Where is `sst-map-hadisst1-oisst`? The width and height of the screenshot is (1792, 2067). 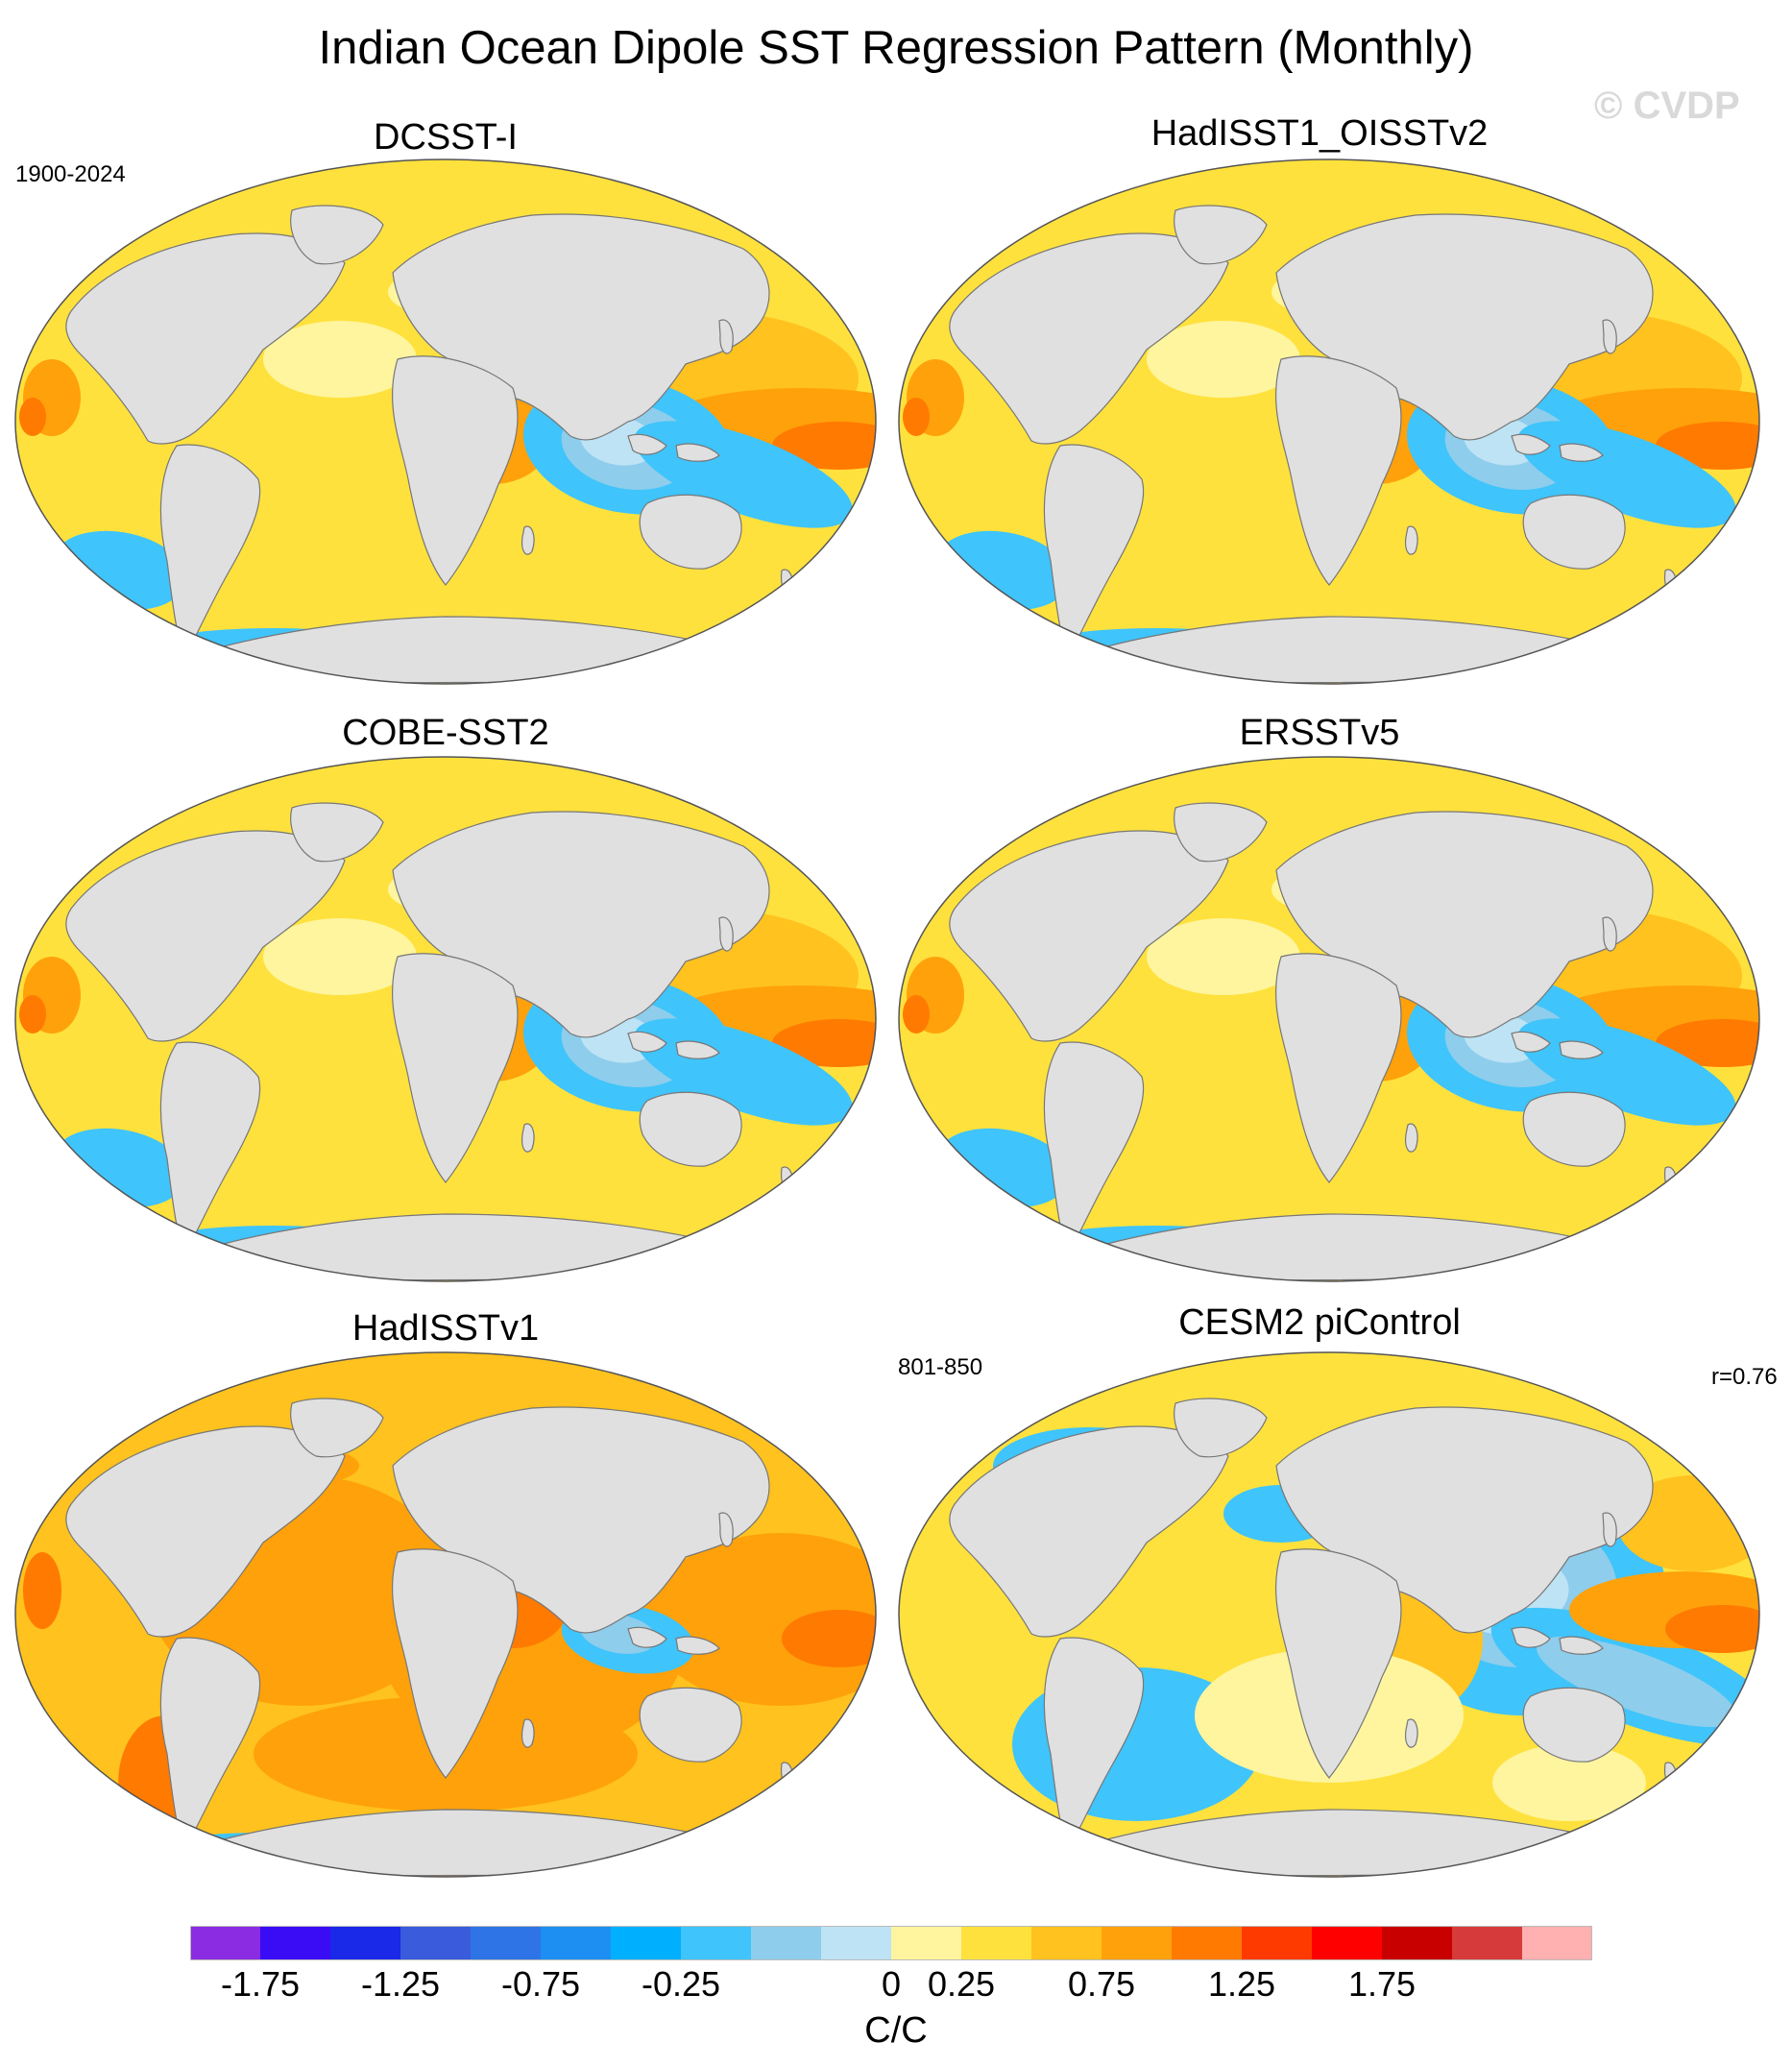 sst-map-hadisst1-oisst is located at coordinates (1329, 422).